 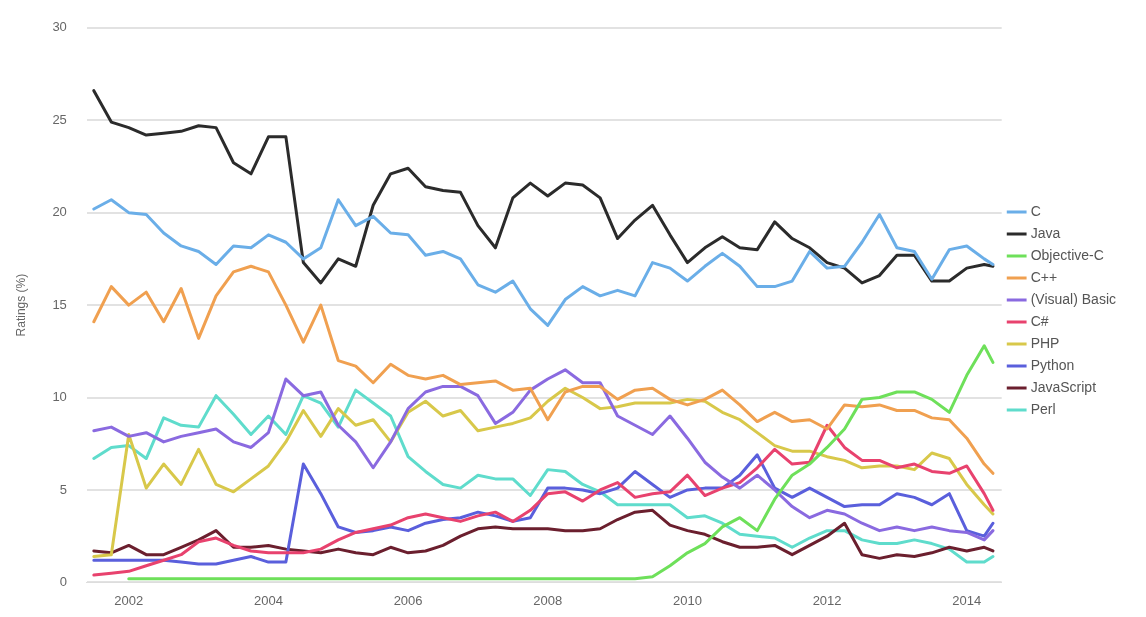 What do you see at coordinates (687, 600) in the screenshot?
I see `x-tick-label: 2010` at bounding box center [687, 600].